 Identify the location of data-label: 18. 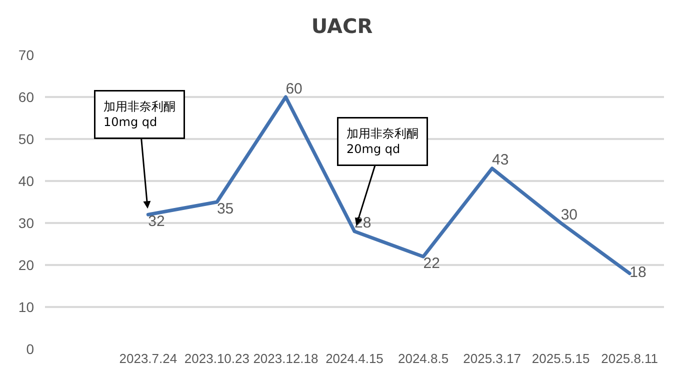
(638, 273).